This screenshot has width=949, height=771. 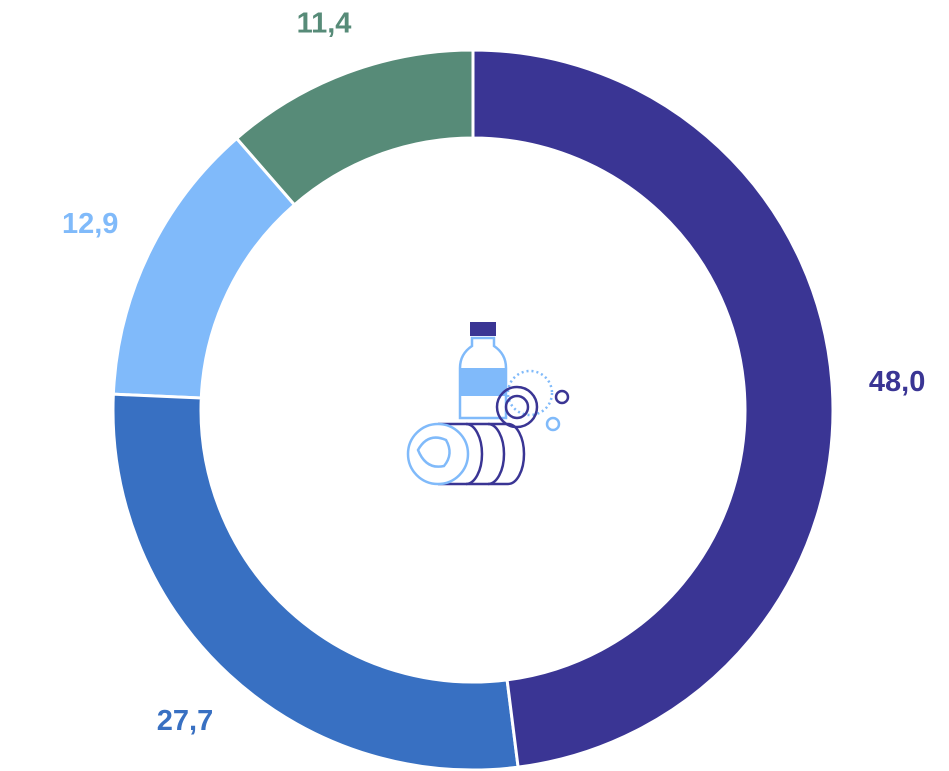 What do you see at coordinates (324, 24) in the screenshot?
I see `data-label: 11,4` at bounding box center [324, 24].